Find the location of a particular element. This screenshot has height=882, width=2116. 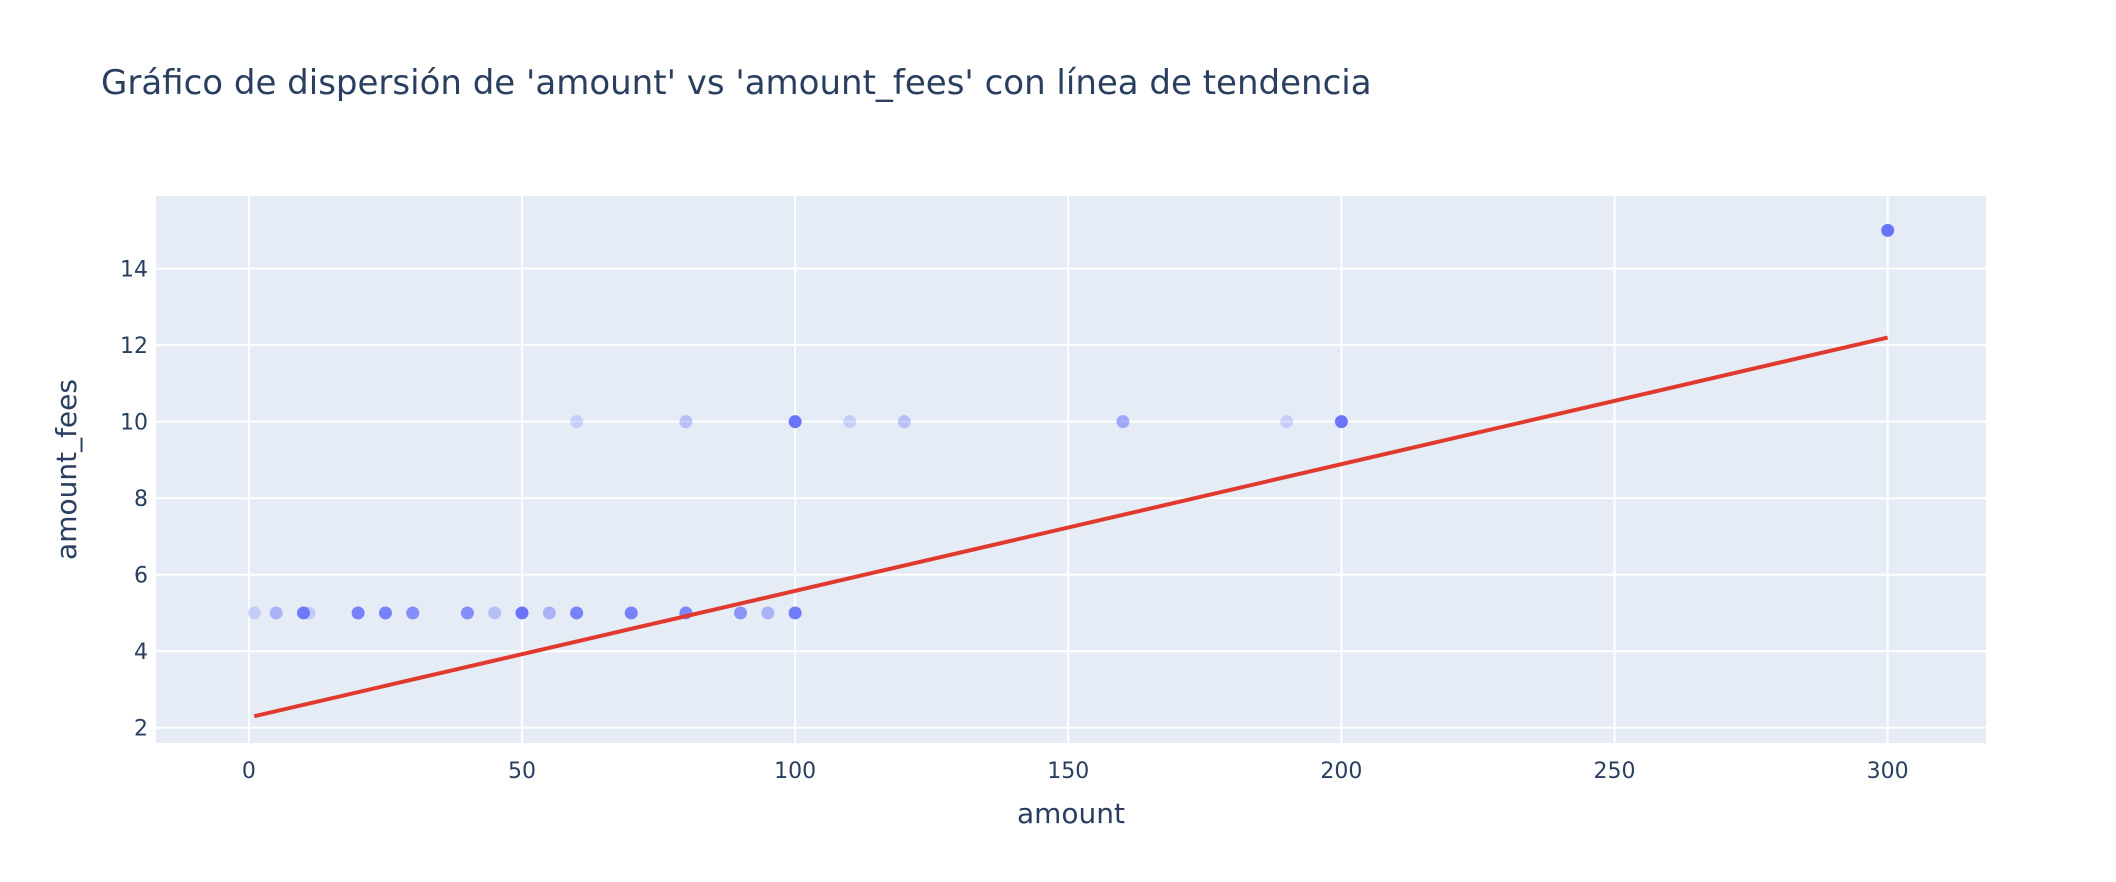

y-tick-label: 2 is located at coordinates (141, 729).